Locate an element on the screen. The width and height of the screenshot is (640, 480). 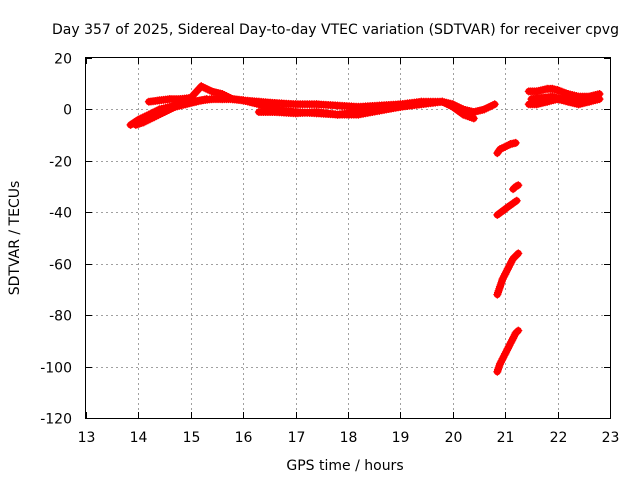
series-arc-i is located at coordinates (508, 351).